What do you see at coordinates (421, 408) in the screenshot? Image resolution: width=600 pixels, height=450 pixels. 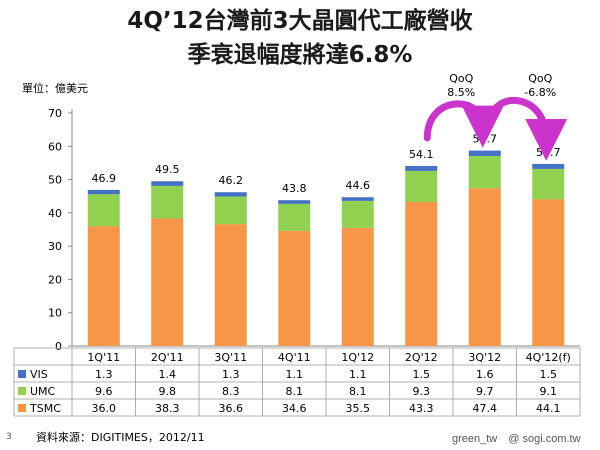 I see `table-cell: 43.3` at bounding box center [421, 408].